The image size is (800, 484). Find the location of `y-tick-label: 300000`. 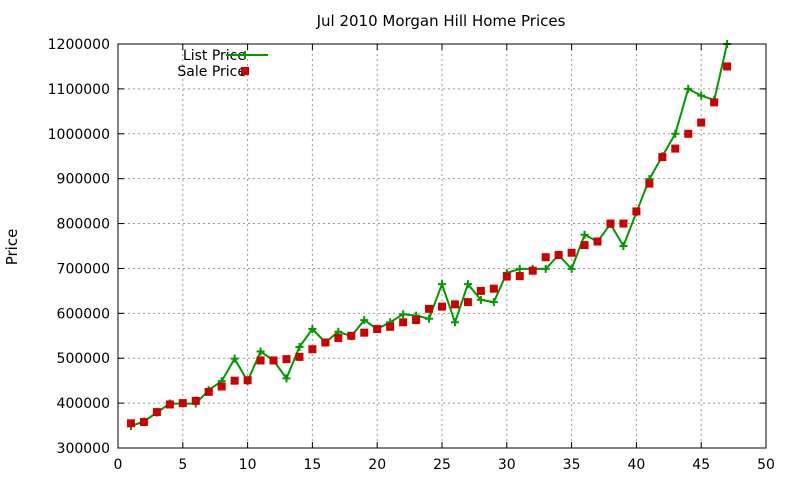

y-tick-label: 300000 is located at coordinates (83, 449).